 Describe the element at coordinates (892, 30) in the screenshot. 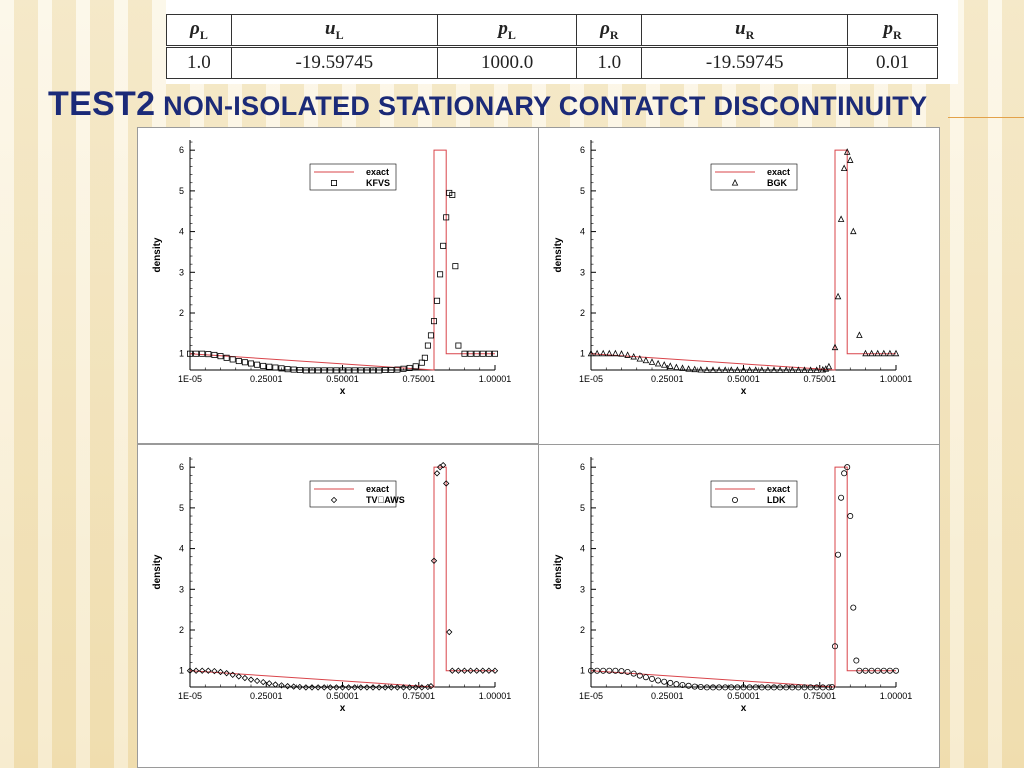

I see `header-p-r: pR` at that location.